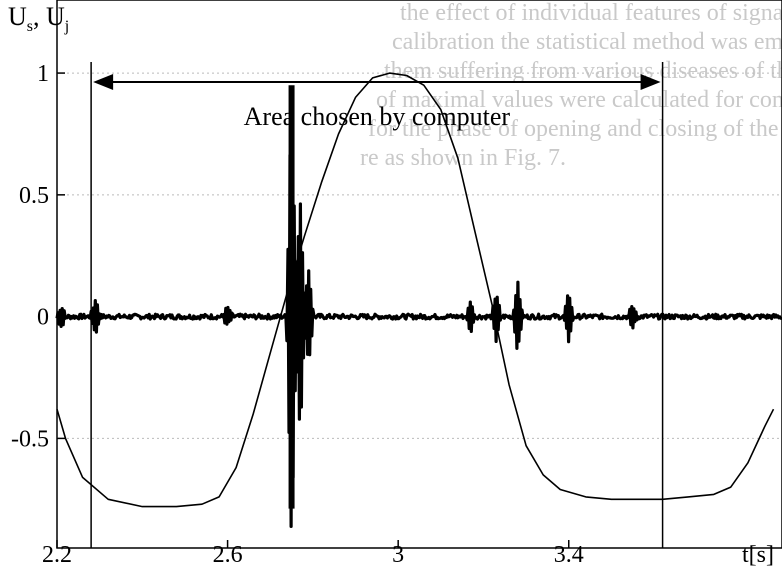 The height and width of the screenshot is (569, 782). What do you see at coordinates (103, 82) in the screenshot?
I see `area-arrowhead-left` at bounding box center [103, 82].